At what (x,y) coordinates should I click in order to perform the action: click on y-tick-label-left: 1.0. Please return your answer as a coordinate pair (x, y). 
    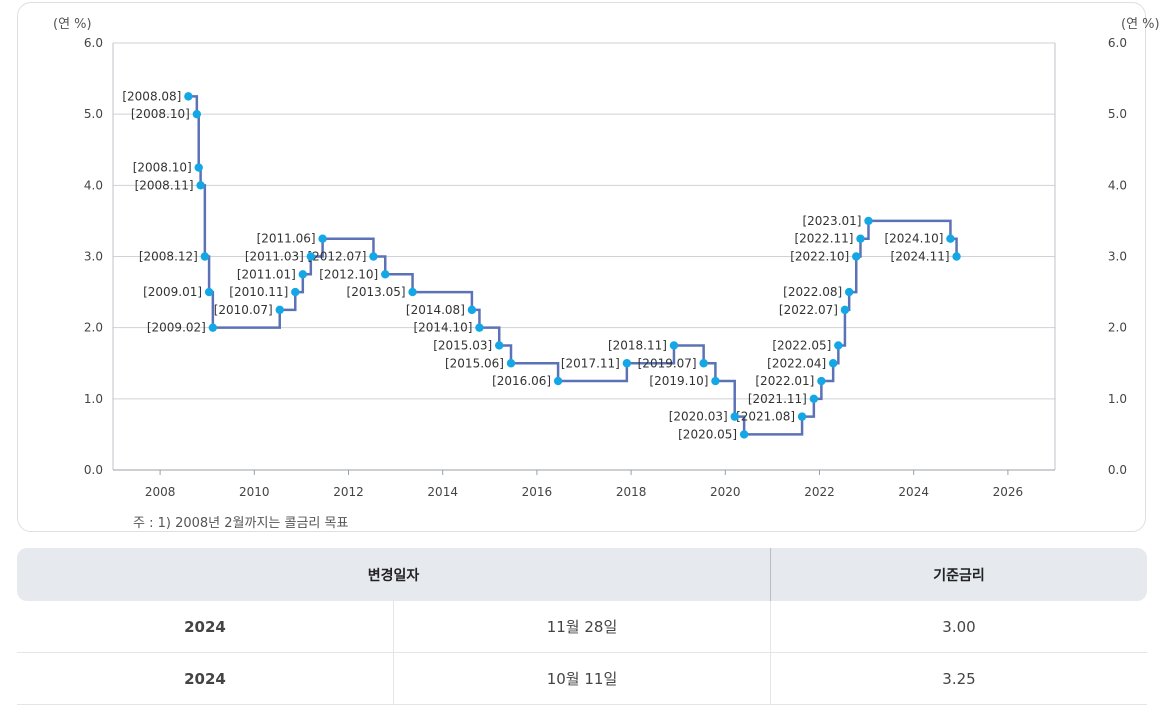
    Looking at the image, I should click on (93, 399).